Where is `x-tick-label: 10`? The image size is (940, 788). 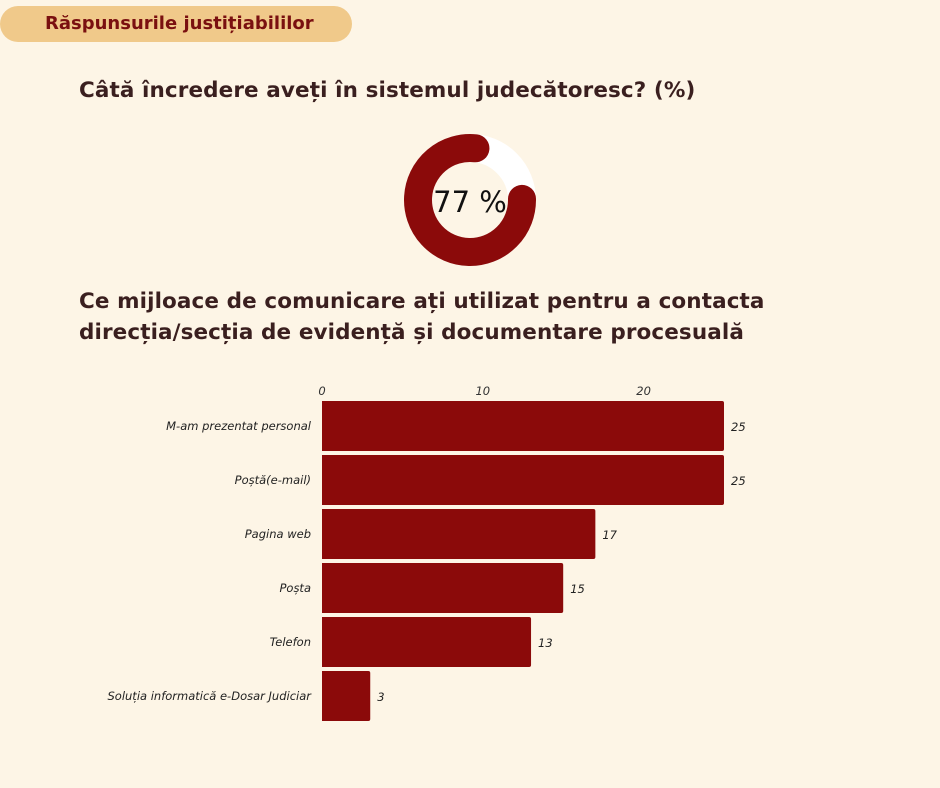 x-tick-label: 10 is located at coordinates (482, 391).